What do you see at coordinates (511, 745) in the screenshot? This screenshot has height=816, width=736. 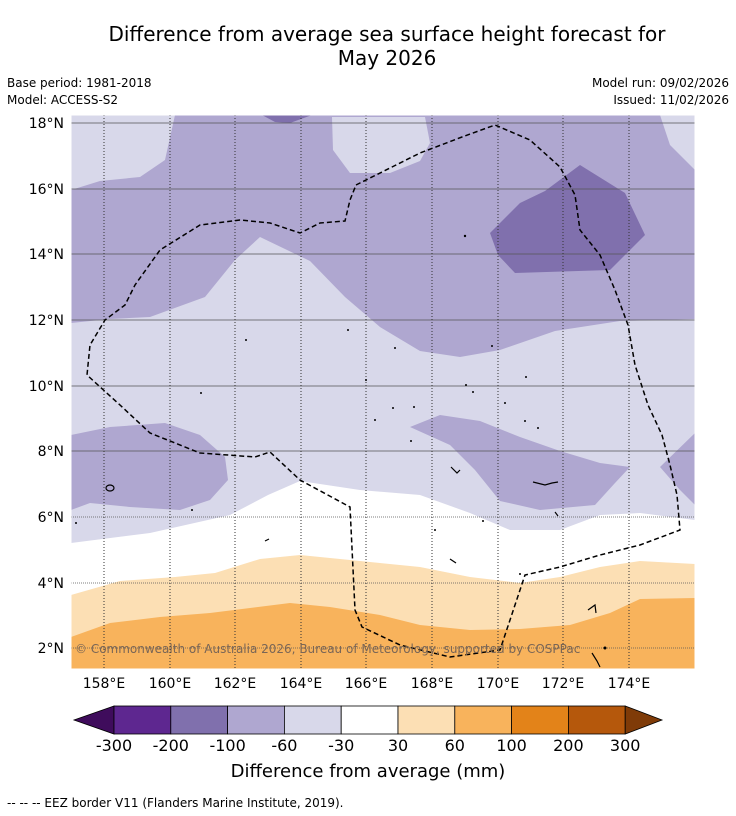 I see `colorbar-tick-label: 100` at bounding box center [511, 745].